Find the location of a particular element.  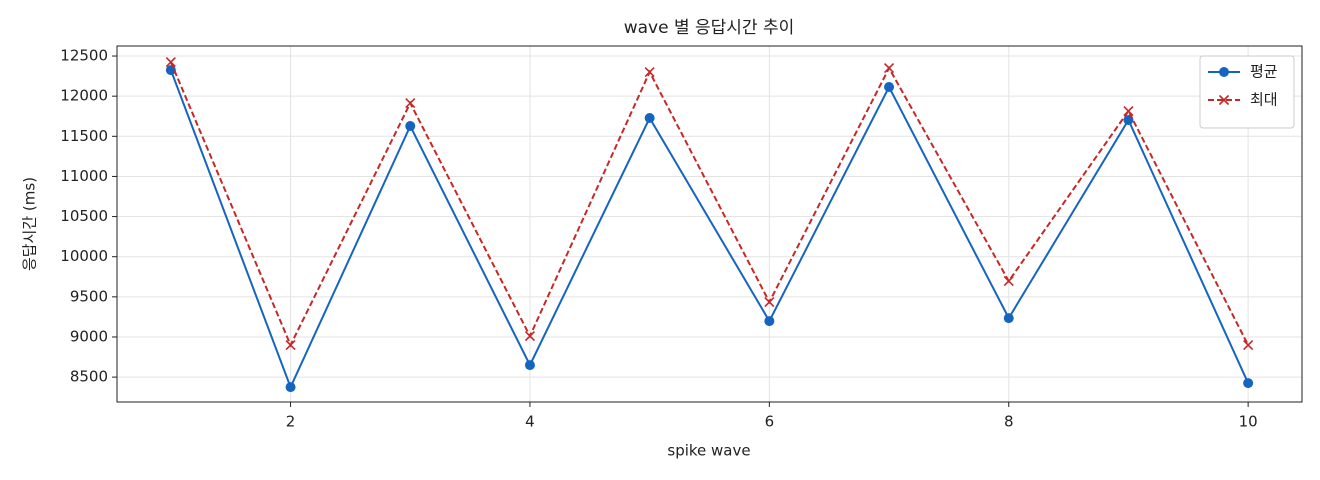

y-tick-label: 12500 is located at coordinates (84, 56).